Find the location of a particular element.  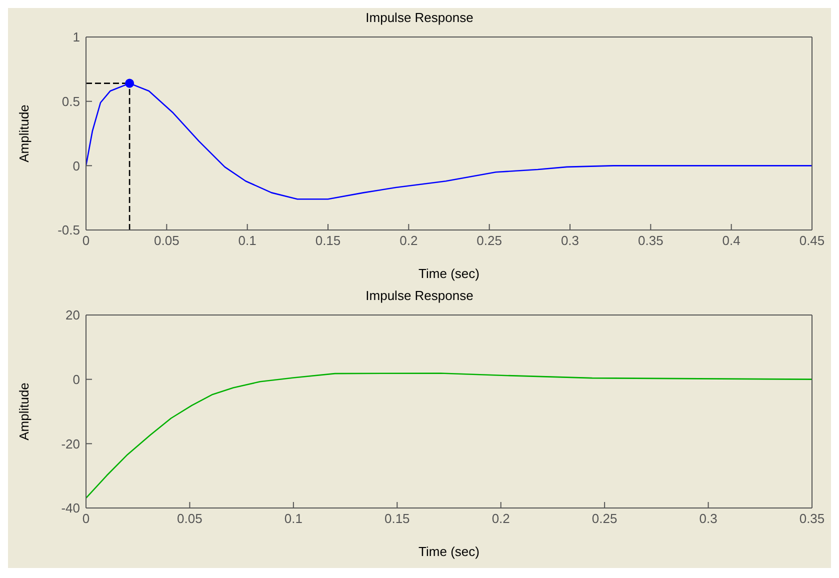

y-tick-label: 1 is located at coordinates (76, 37).